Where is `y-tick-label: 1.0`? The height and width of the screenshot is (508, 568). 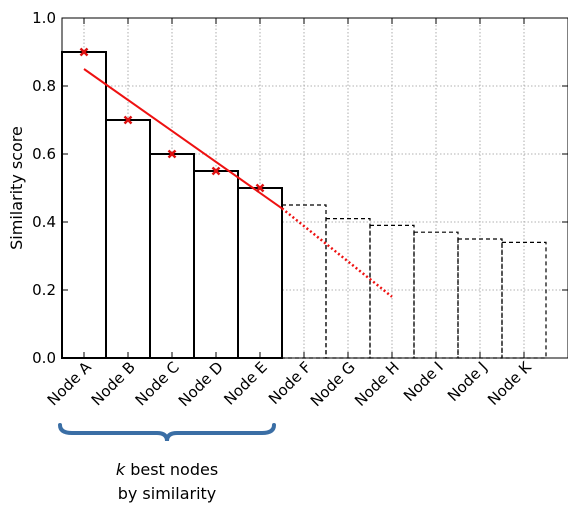 y-tick-label: 1.0 is located at coordinates (44, 18).